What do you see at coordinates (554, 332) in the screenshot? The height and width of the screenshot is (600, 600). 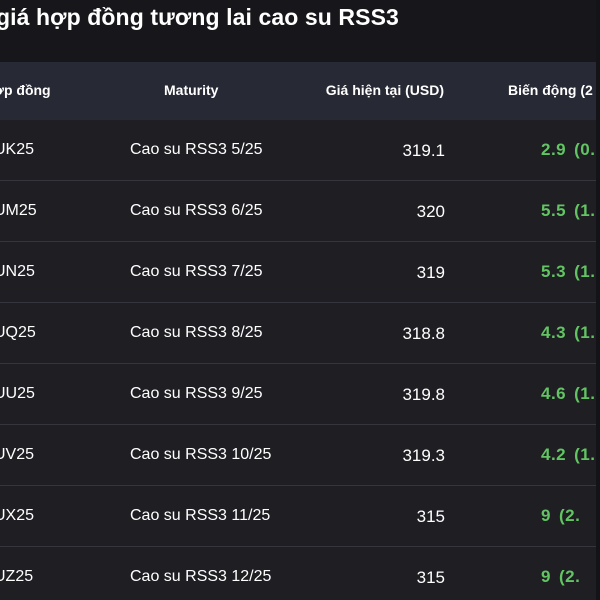 I see `change-value: 4.3` at bounding box center [554, 332].